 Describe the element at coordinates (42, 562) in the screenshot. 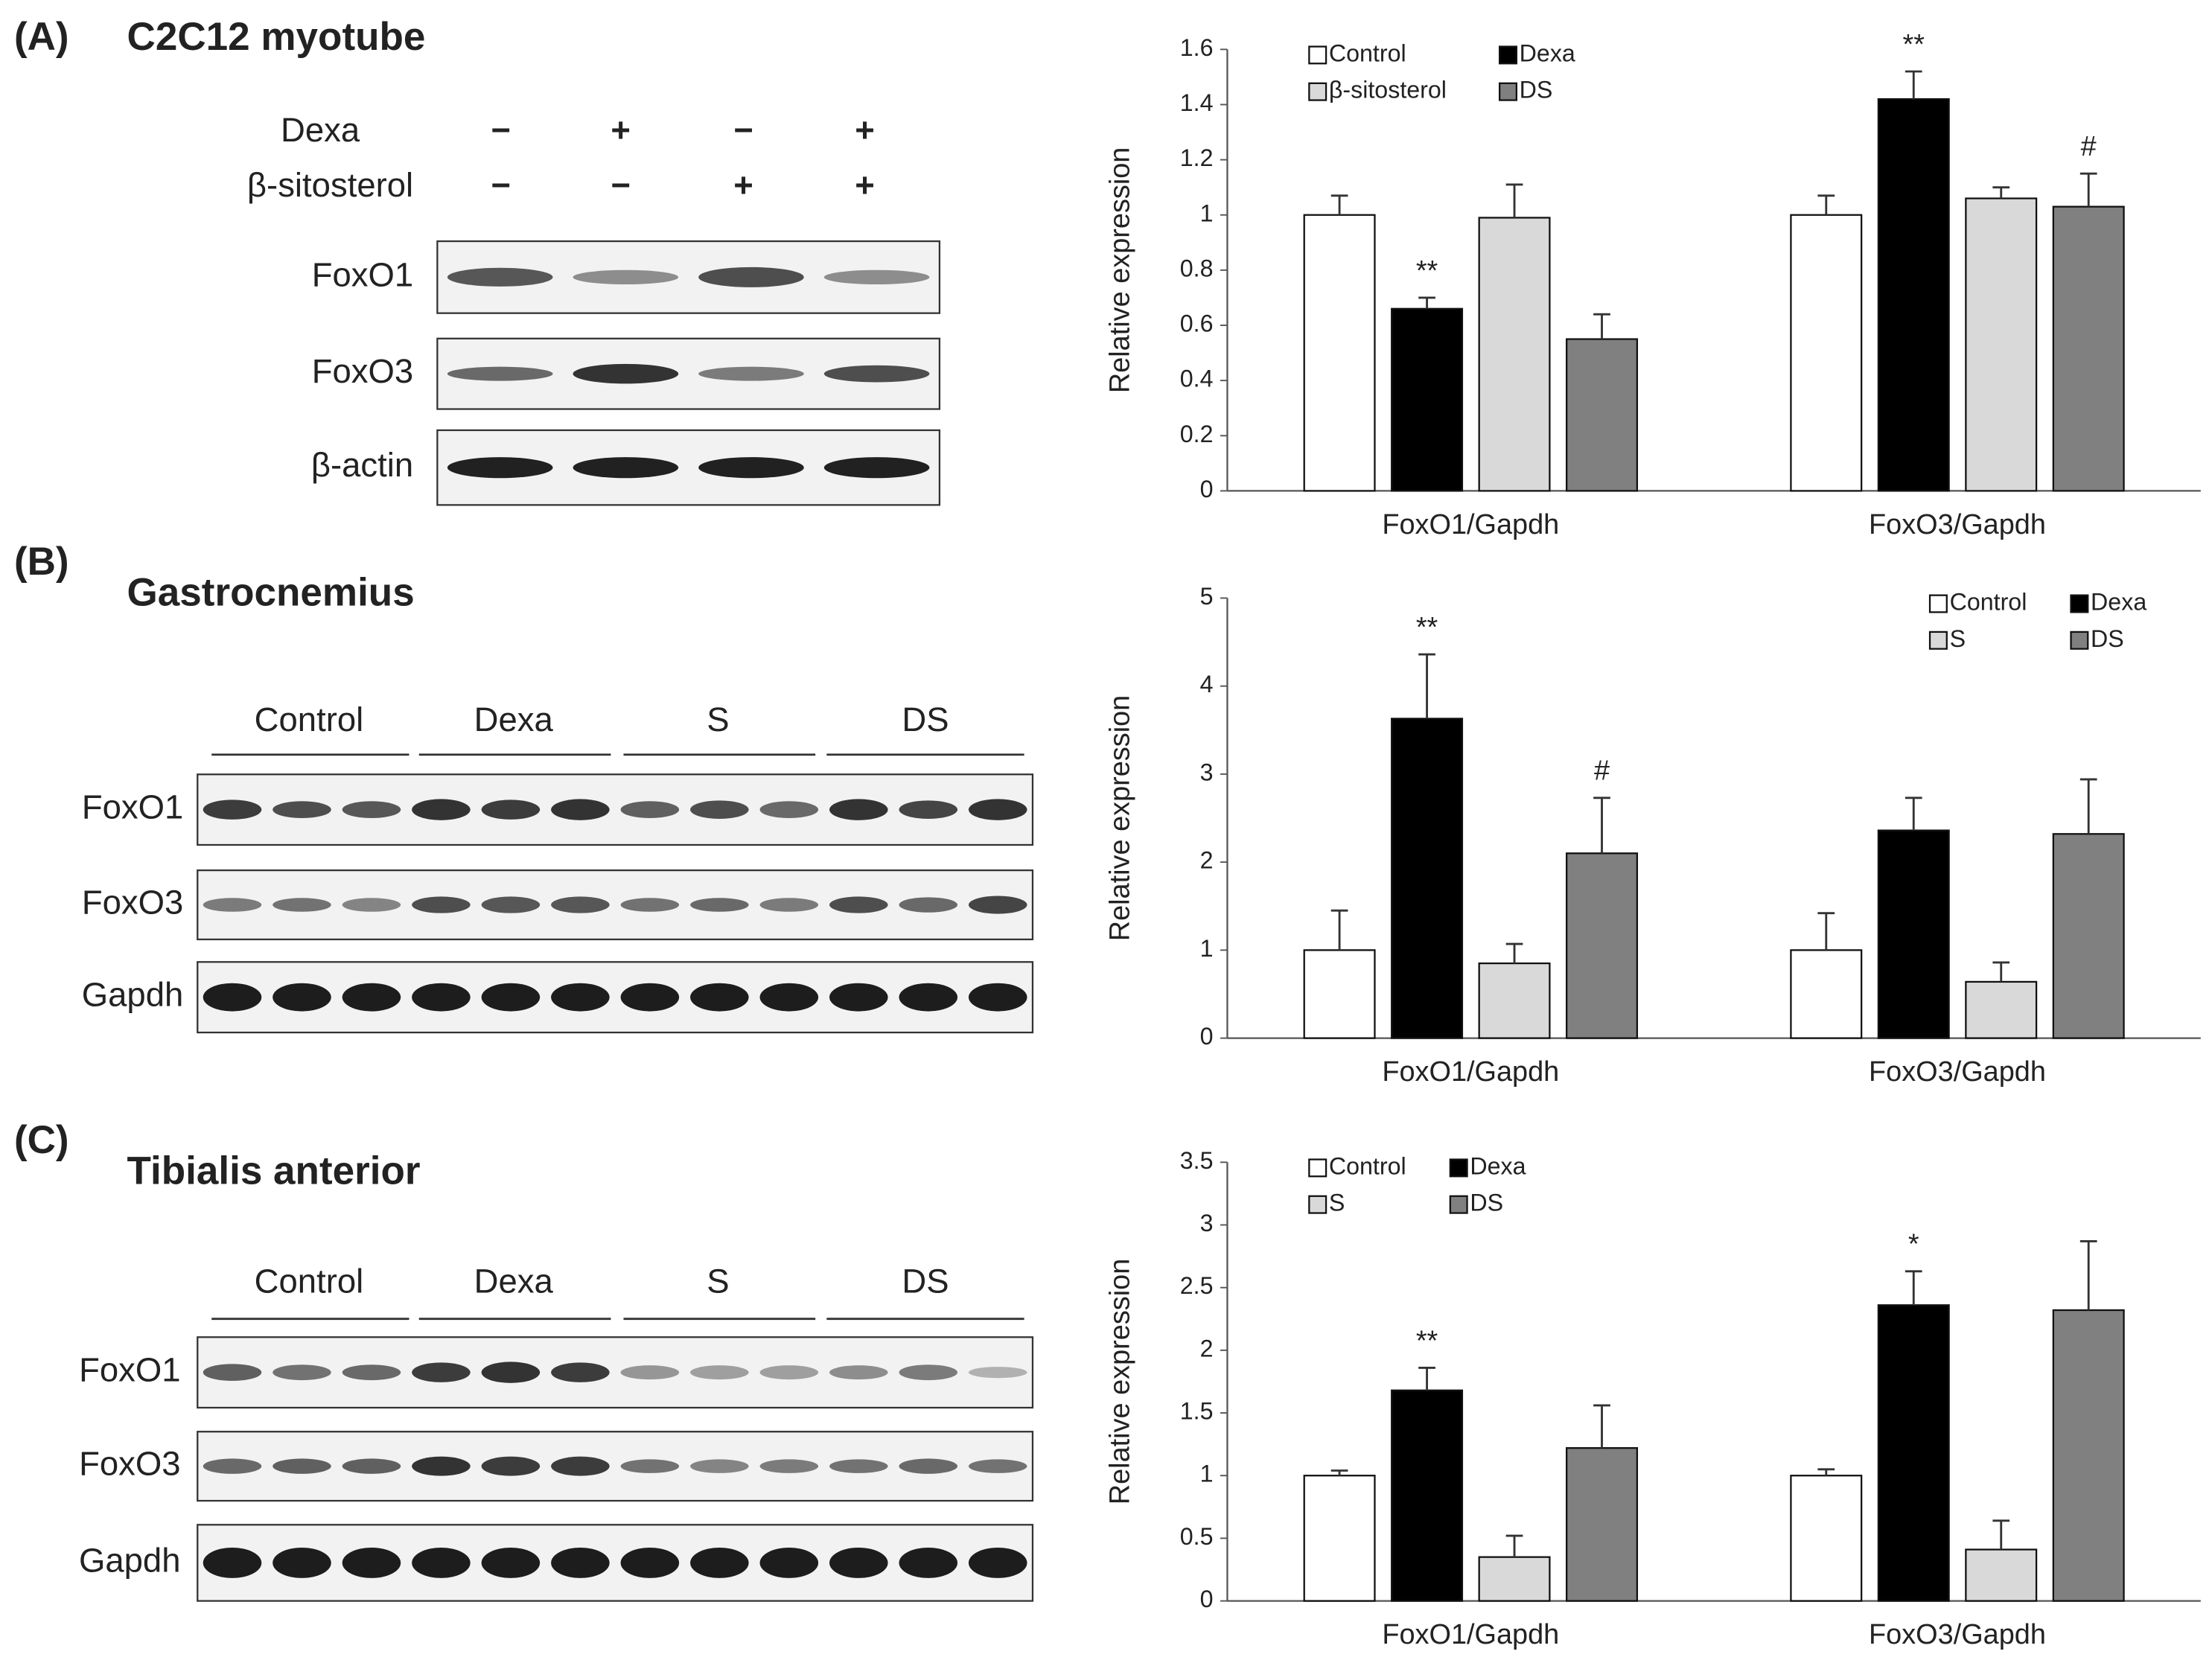

I see `panel-label: (B)` at that location.